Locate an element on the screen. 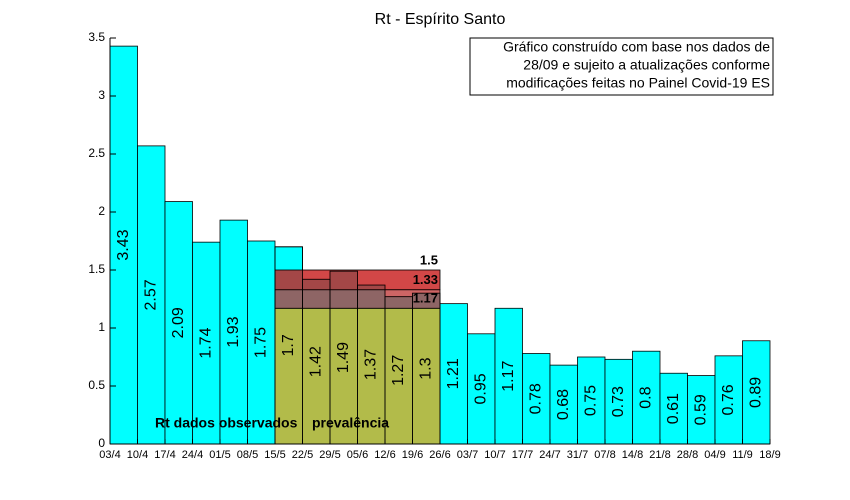  value-label: 0.76 is located at coordinates (728, 399).